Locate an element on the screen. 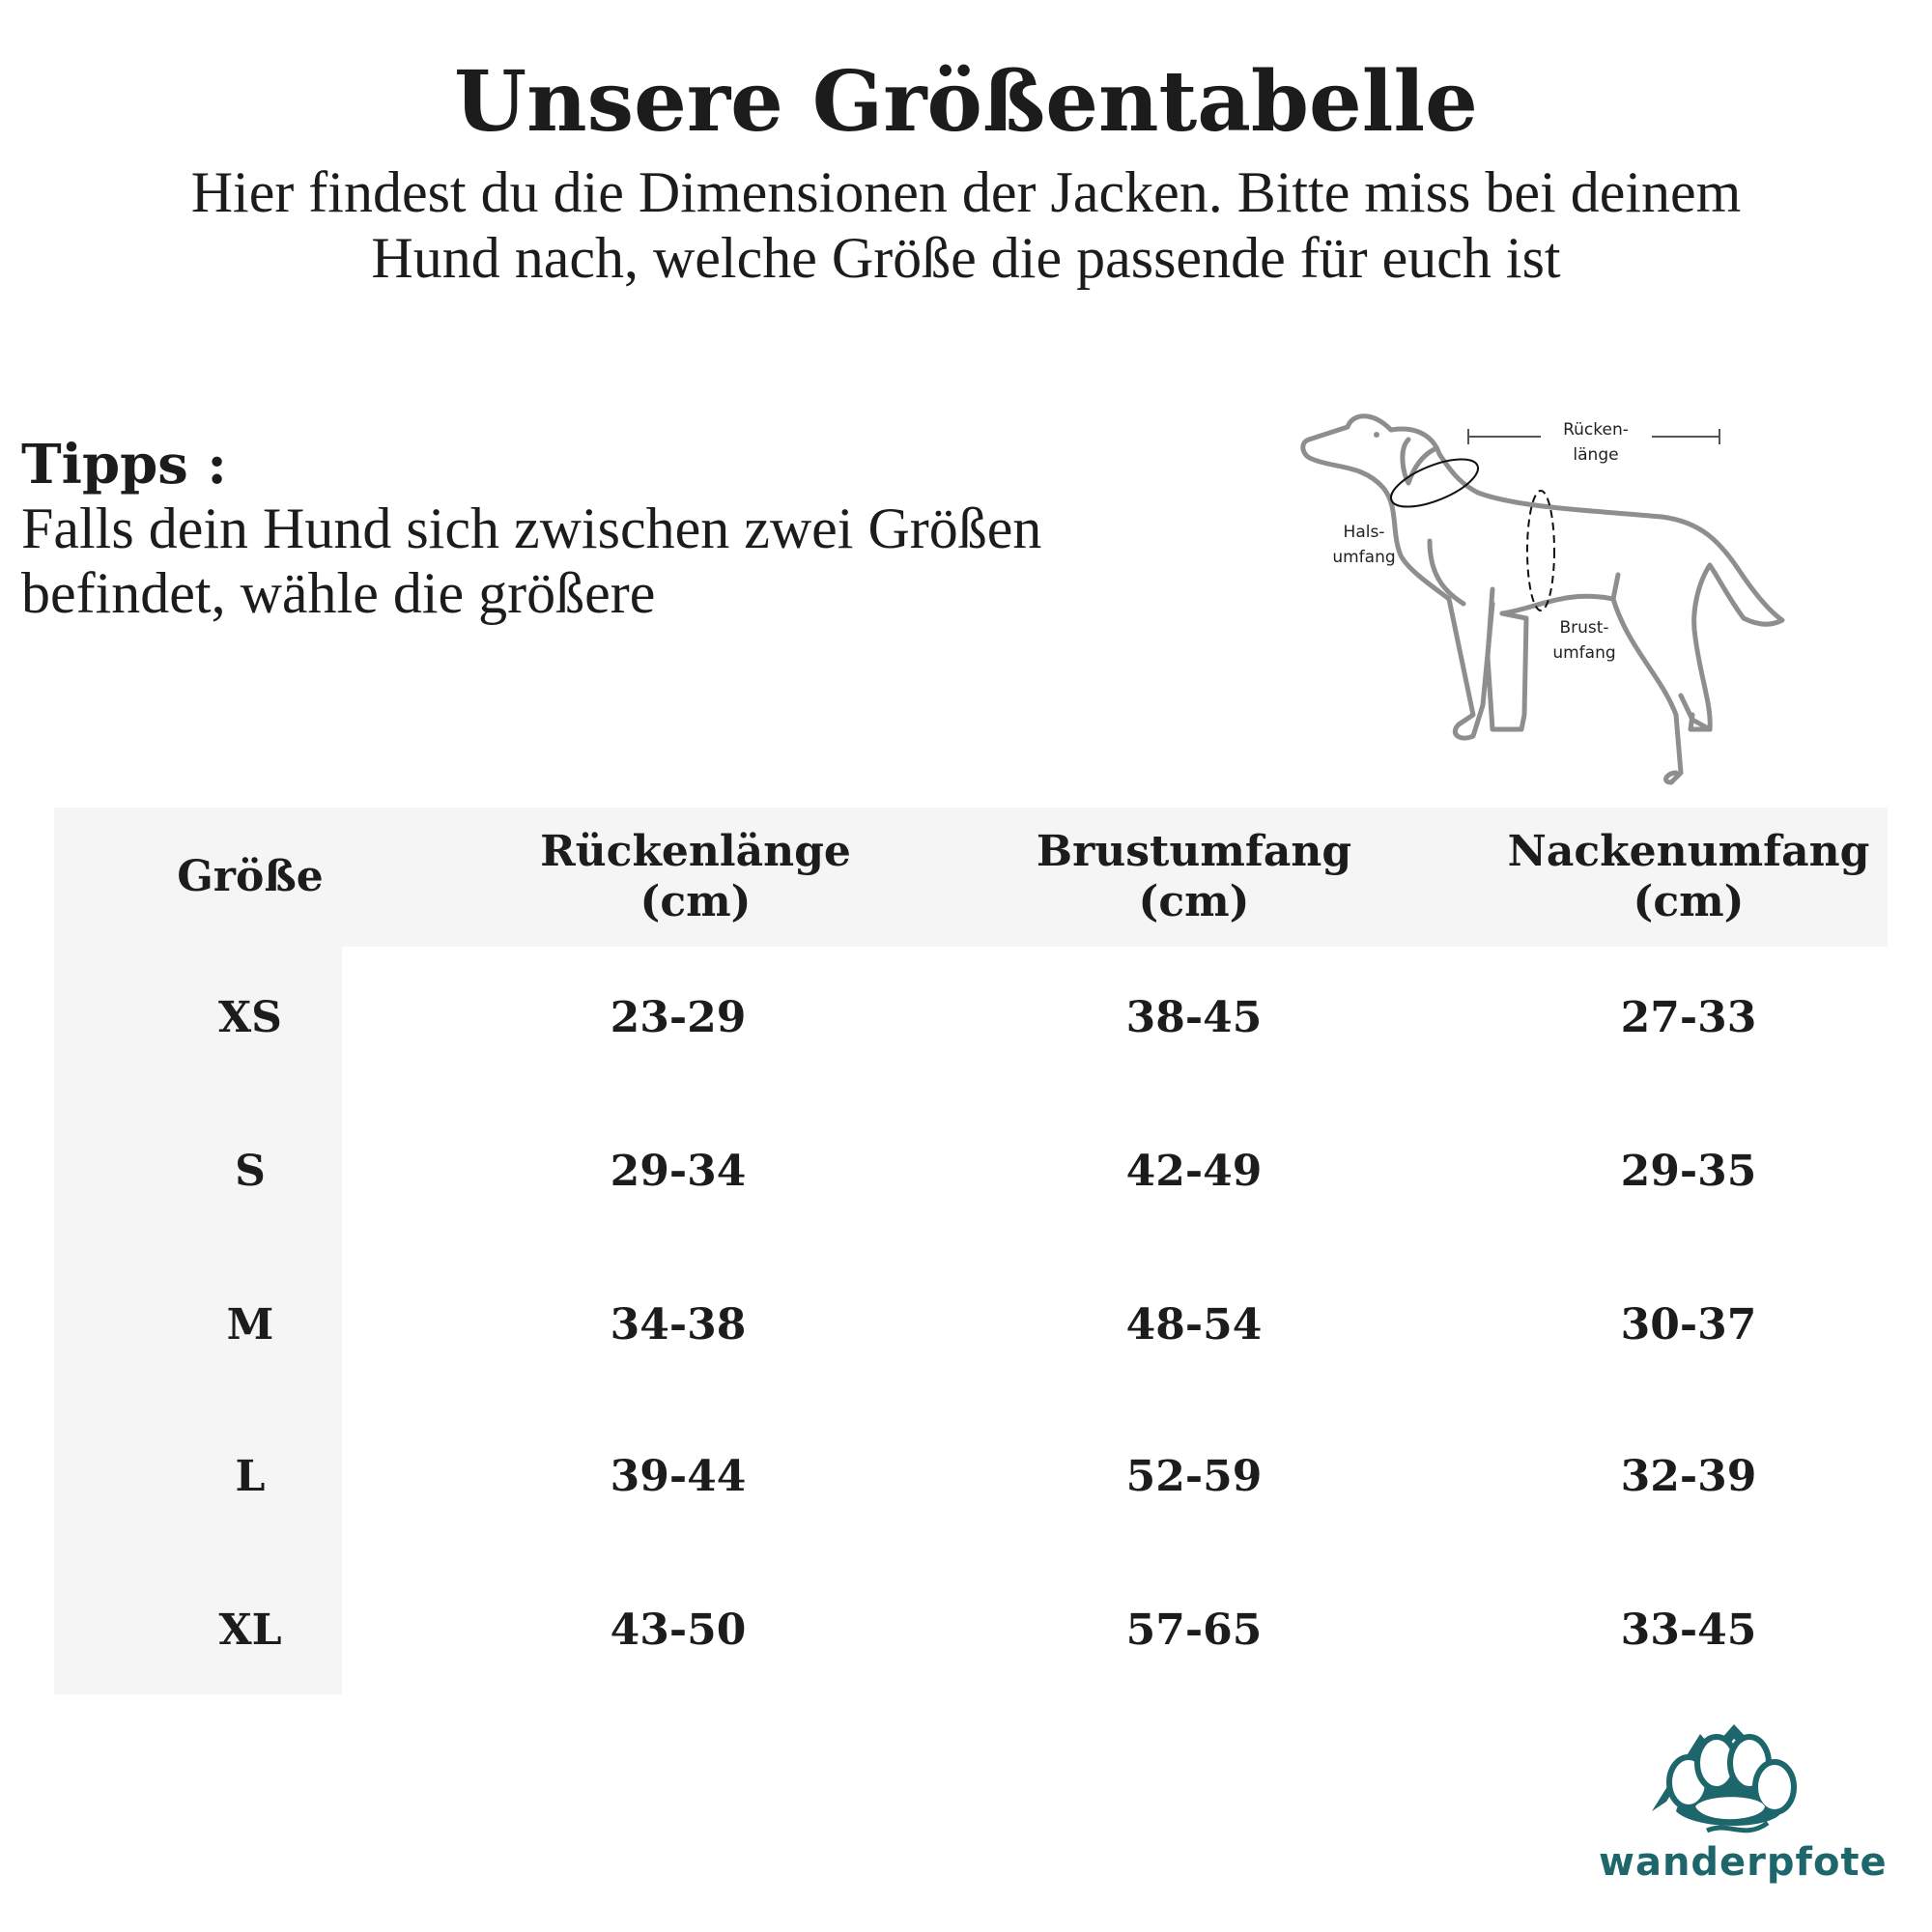 The image size is (1932, 1932). measurement-cell: 33-45 is located at coordinates (1688, 1630).